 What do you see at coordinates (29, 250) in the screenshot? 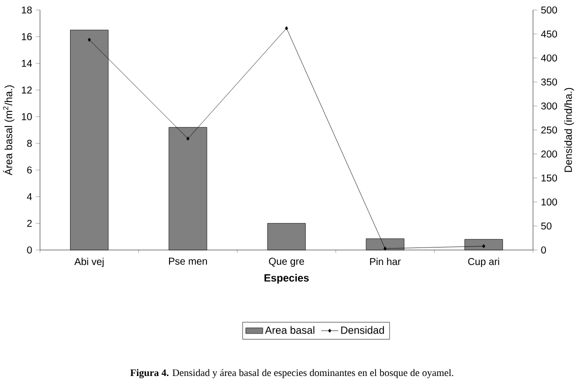
I see `y-tick-label: 0` at bounding box center [29, 250].